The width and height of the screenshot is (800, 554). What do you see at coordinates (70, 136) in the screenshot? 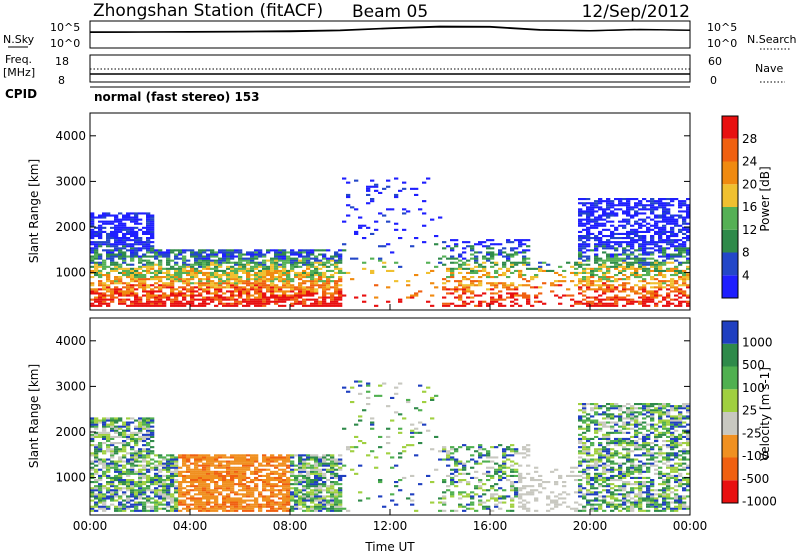
I see `ytick-label: 4000` at bounding box center [70, 136].